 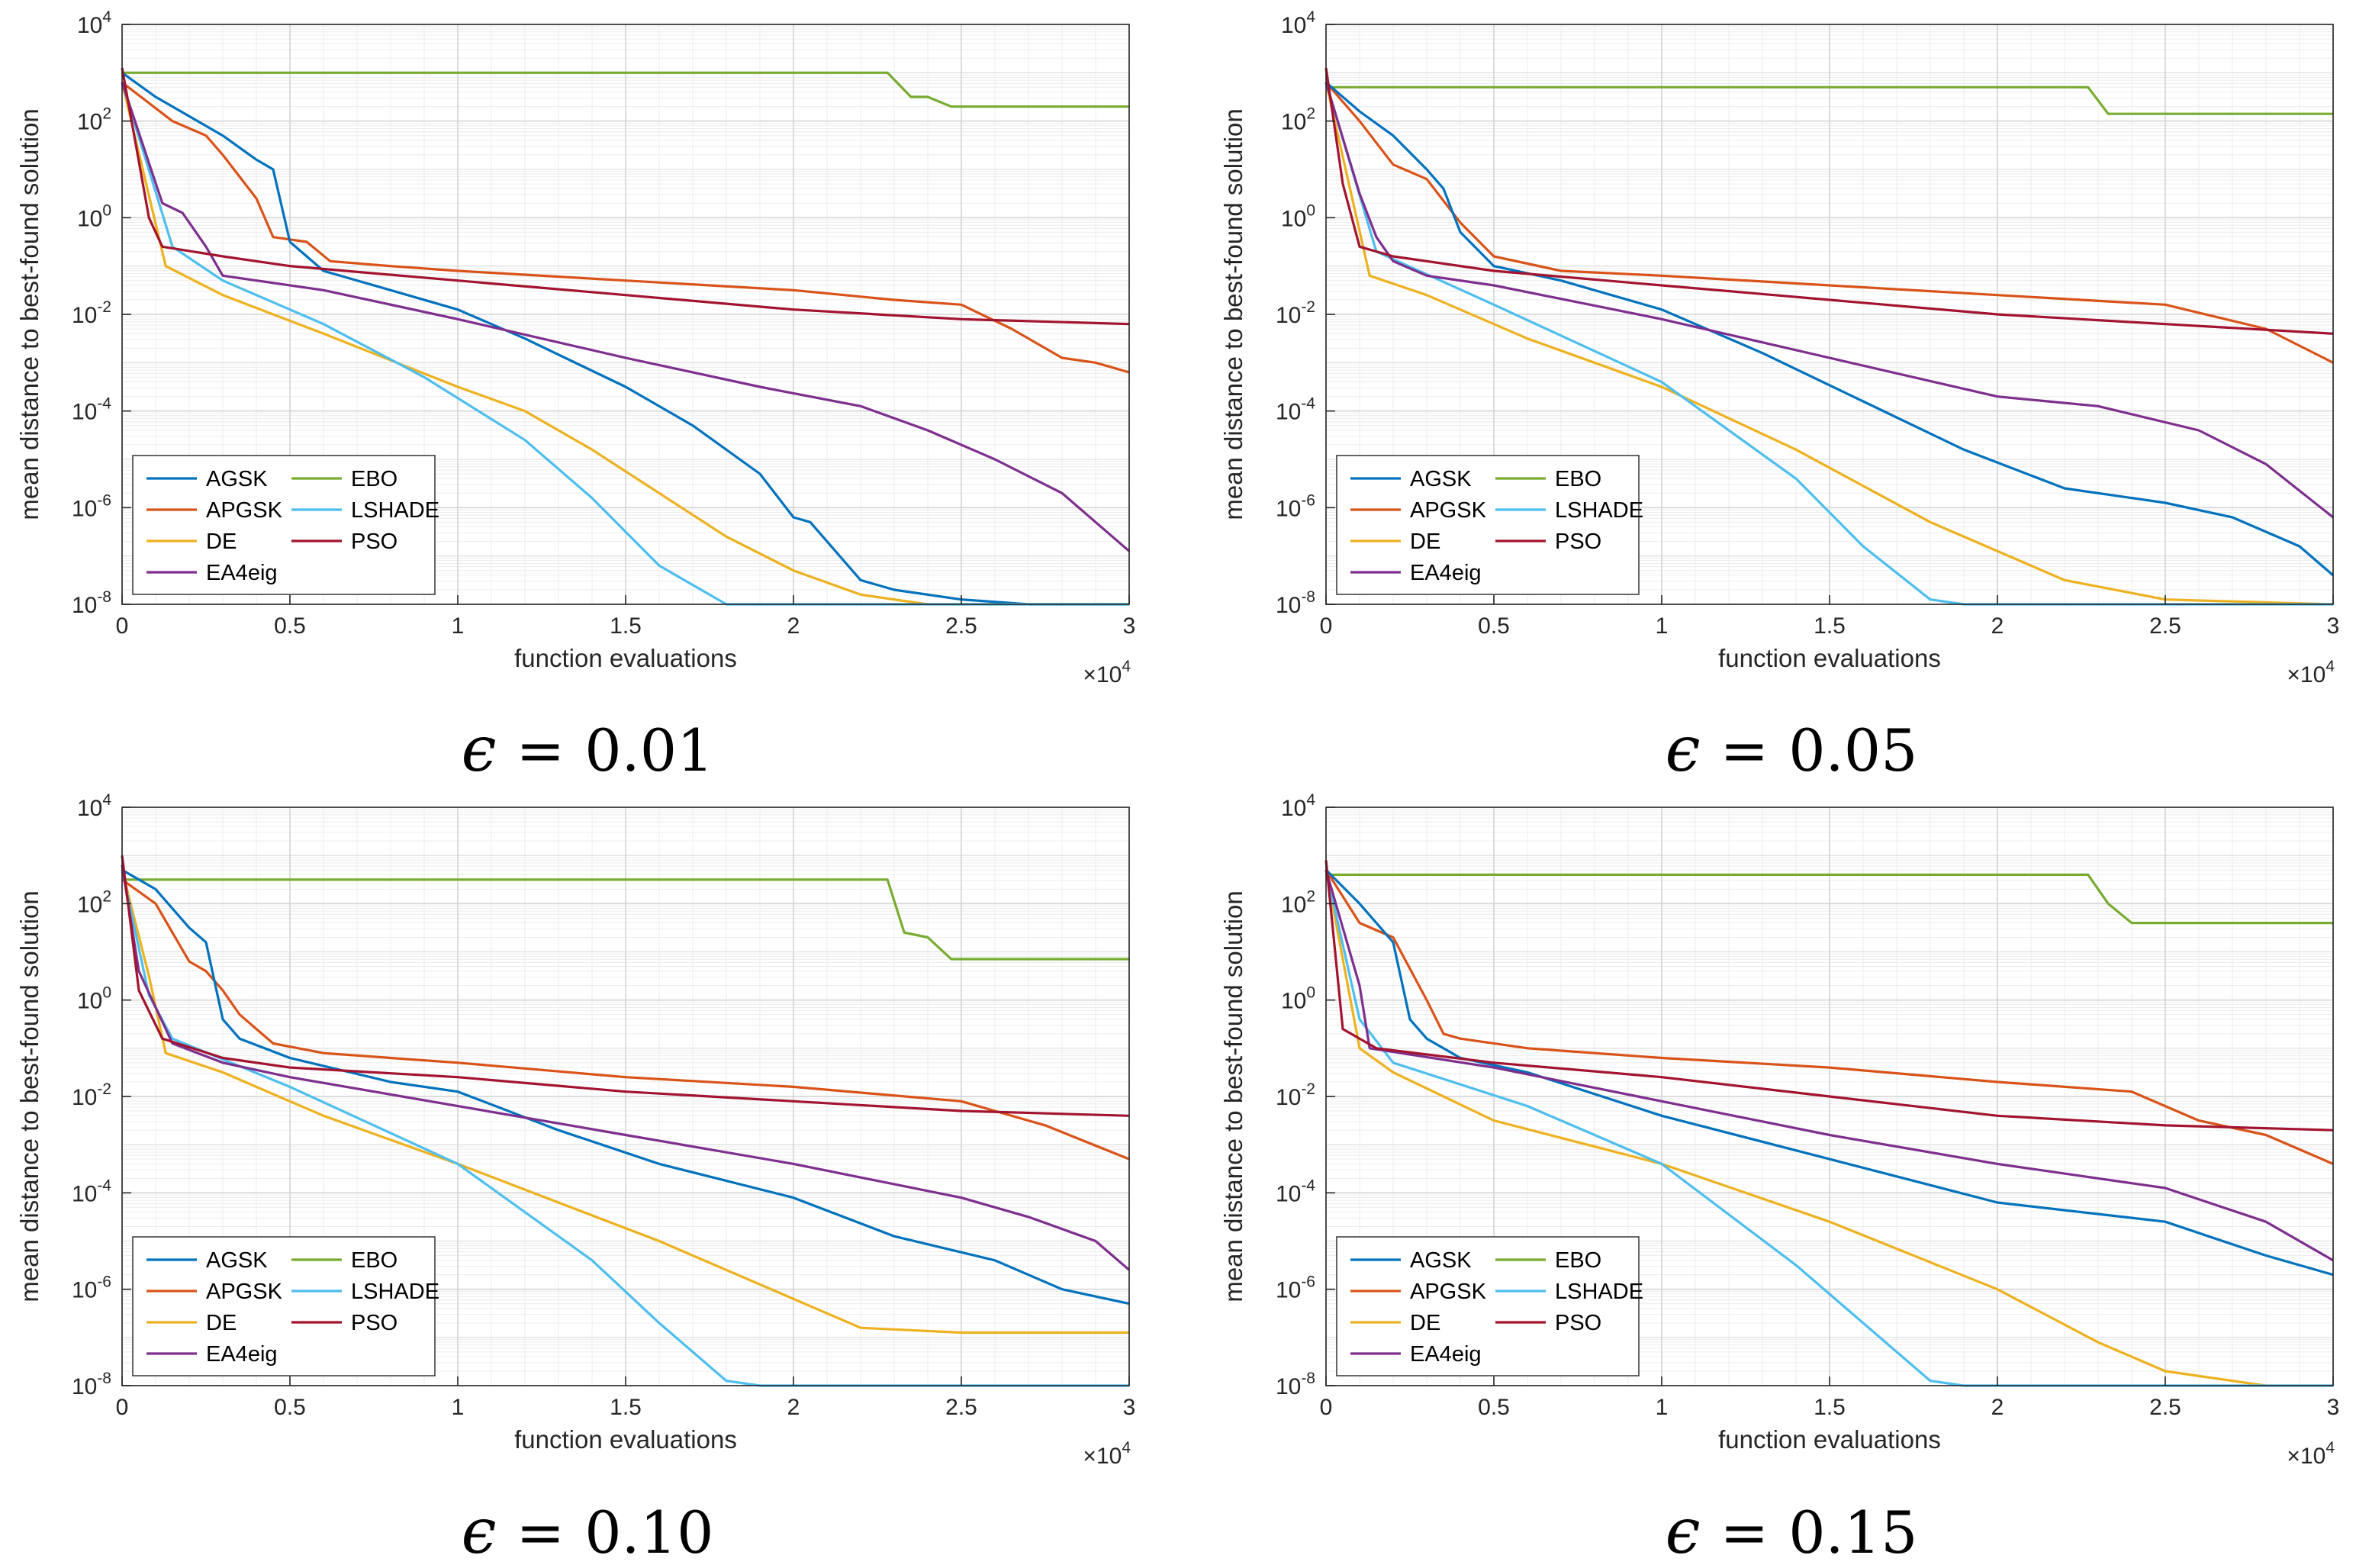 What do you see at coordinates (588, 1532) in the screenshot?
I see `panel-caption: ϵ = 0.10` at bounding box center [588, 1532].